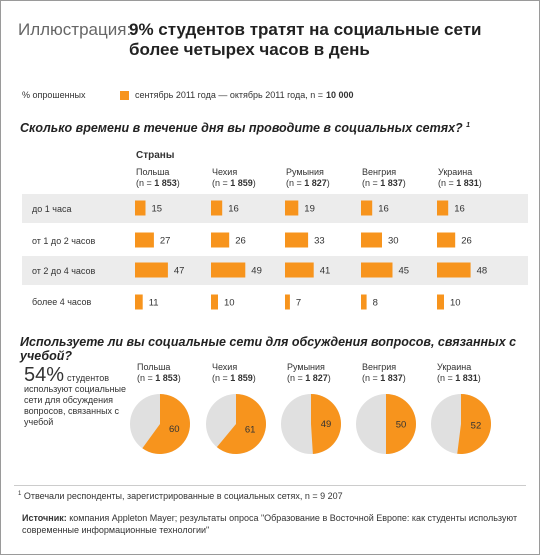  I want to click on pie-value-label-3: 50, so click(401, 425).